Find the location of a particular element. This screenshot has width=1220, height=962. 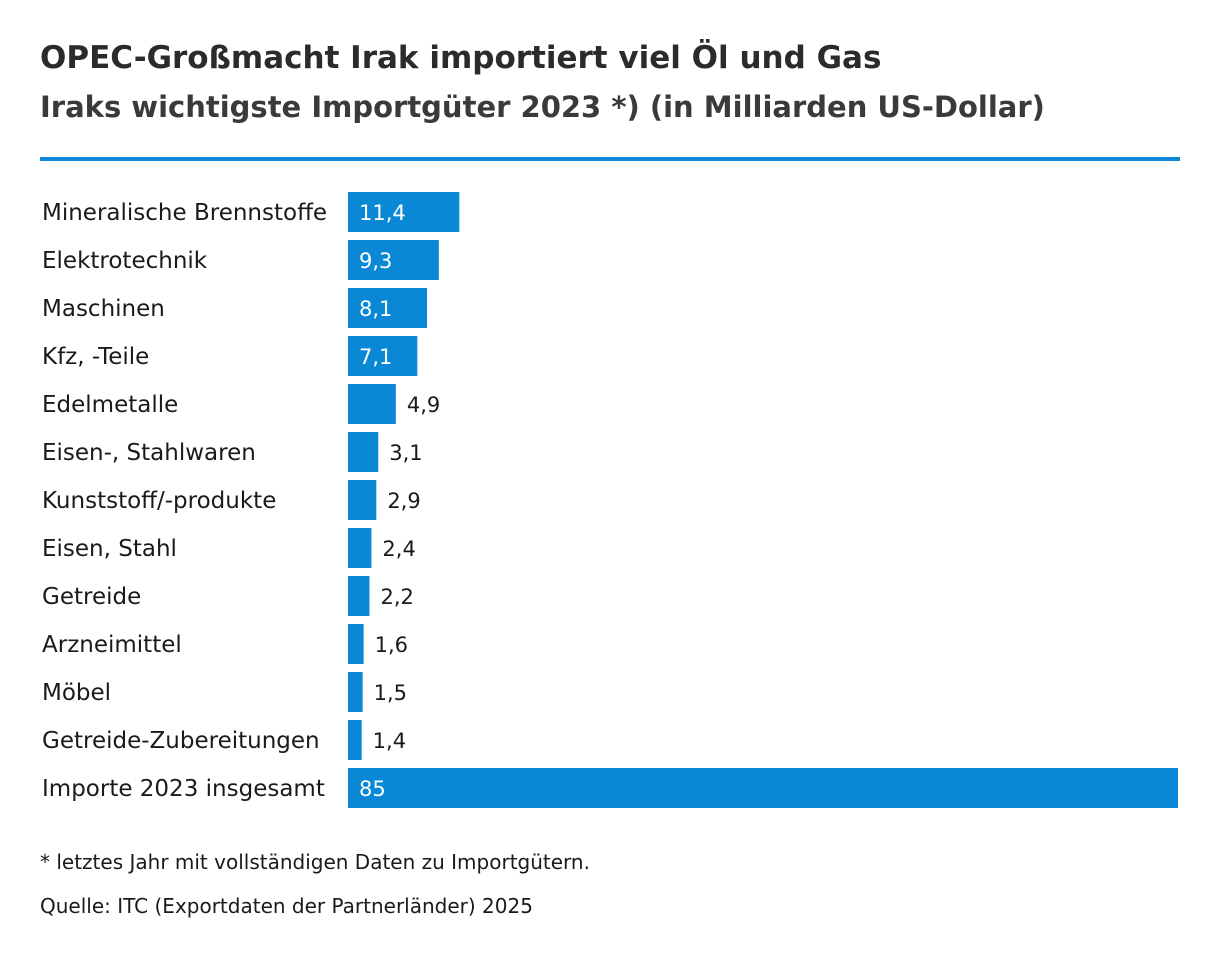

value-label: 2,4 is located at coordinates (398, 549).